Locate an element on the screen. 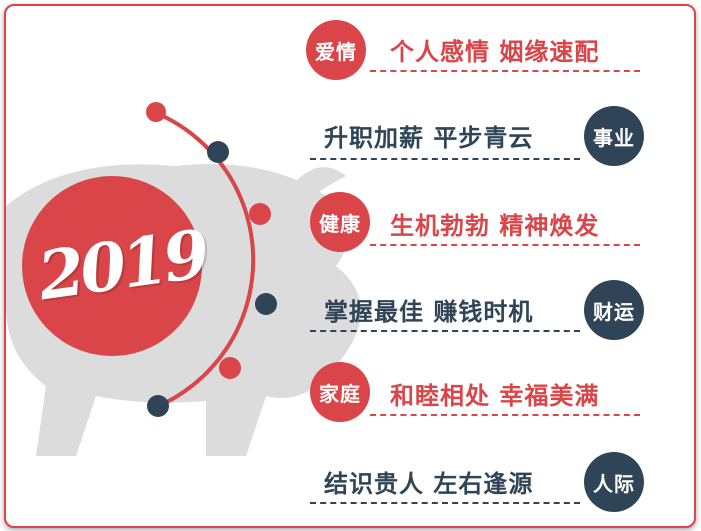  item-text-love: 个人感情 姻缘速配 is located at coordinates (495, 52).